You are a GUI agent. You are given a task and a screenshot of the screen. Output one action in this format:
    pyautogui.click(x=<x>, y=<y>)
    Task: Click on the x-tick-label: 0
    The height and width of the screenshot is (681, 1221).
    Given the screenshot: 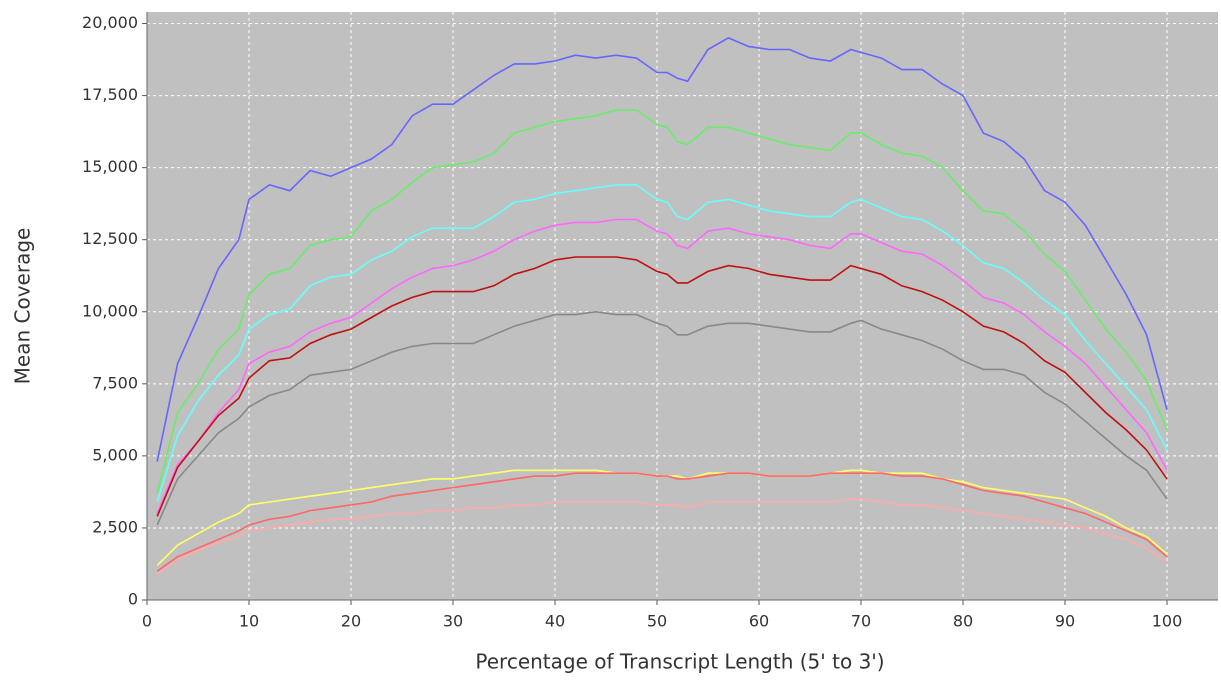 What is the action you would take?
    pyautogui.click(x=147, y=621)
    